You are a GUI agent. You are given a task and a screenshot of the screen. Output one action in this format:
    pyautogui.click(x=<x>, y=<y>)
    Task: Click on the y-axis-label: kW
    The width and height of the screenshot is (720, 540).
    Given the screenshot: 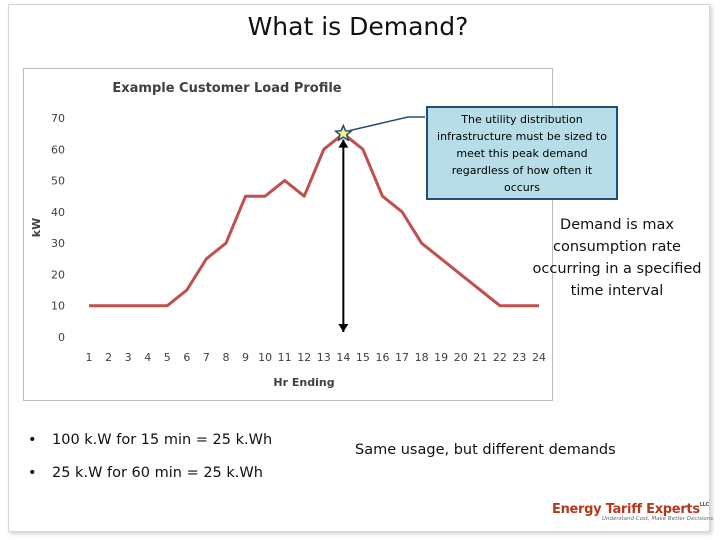 What is the action you would take?
    pyautogui.click(x=36, y=227)
    